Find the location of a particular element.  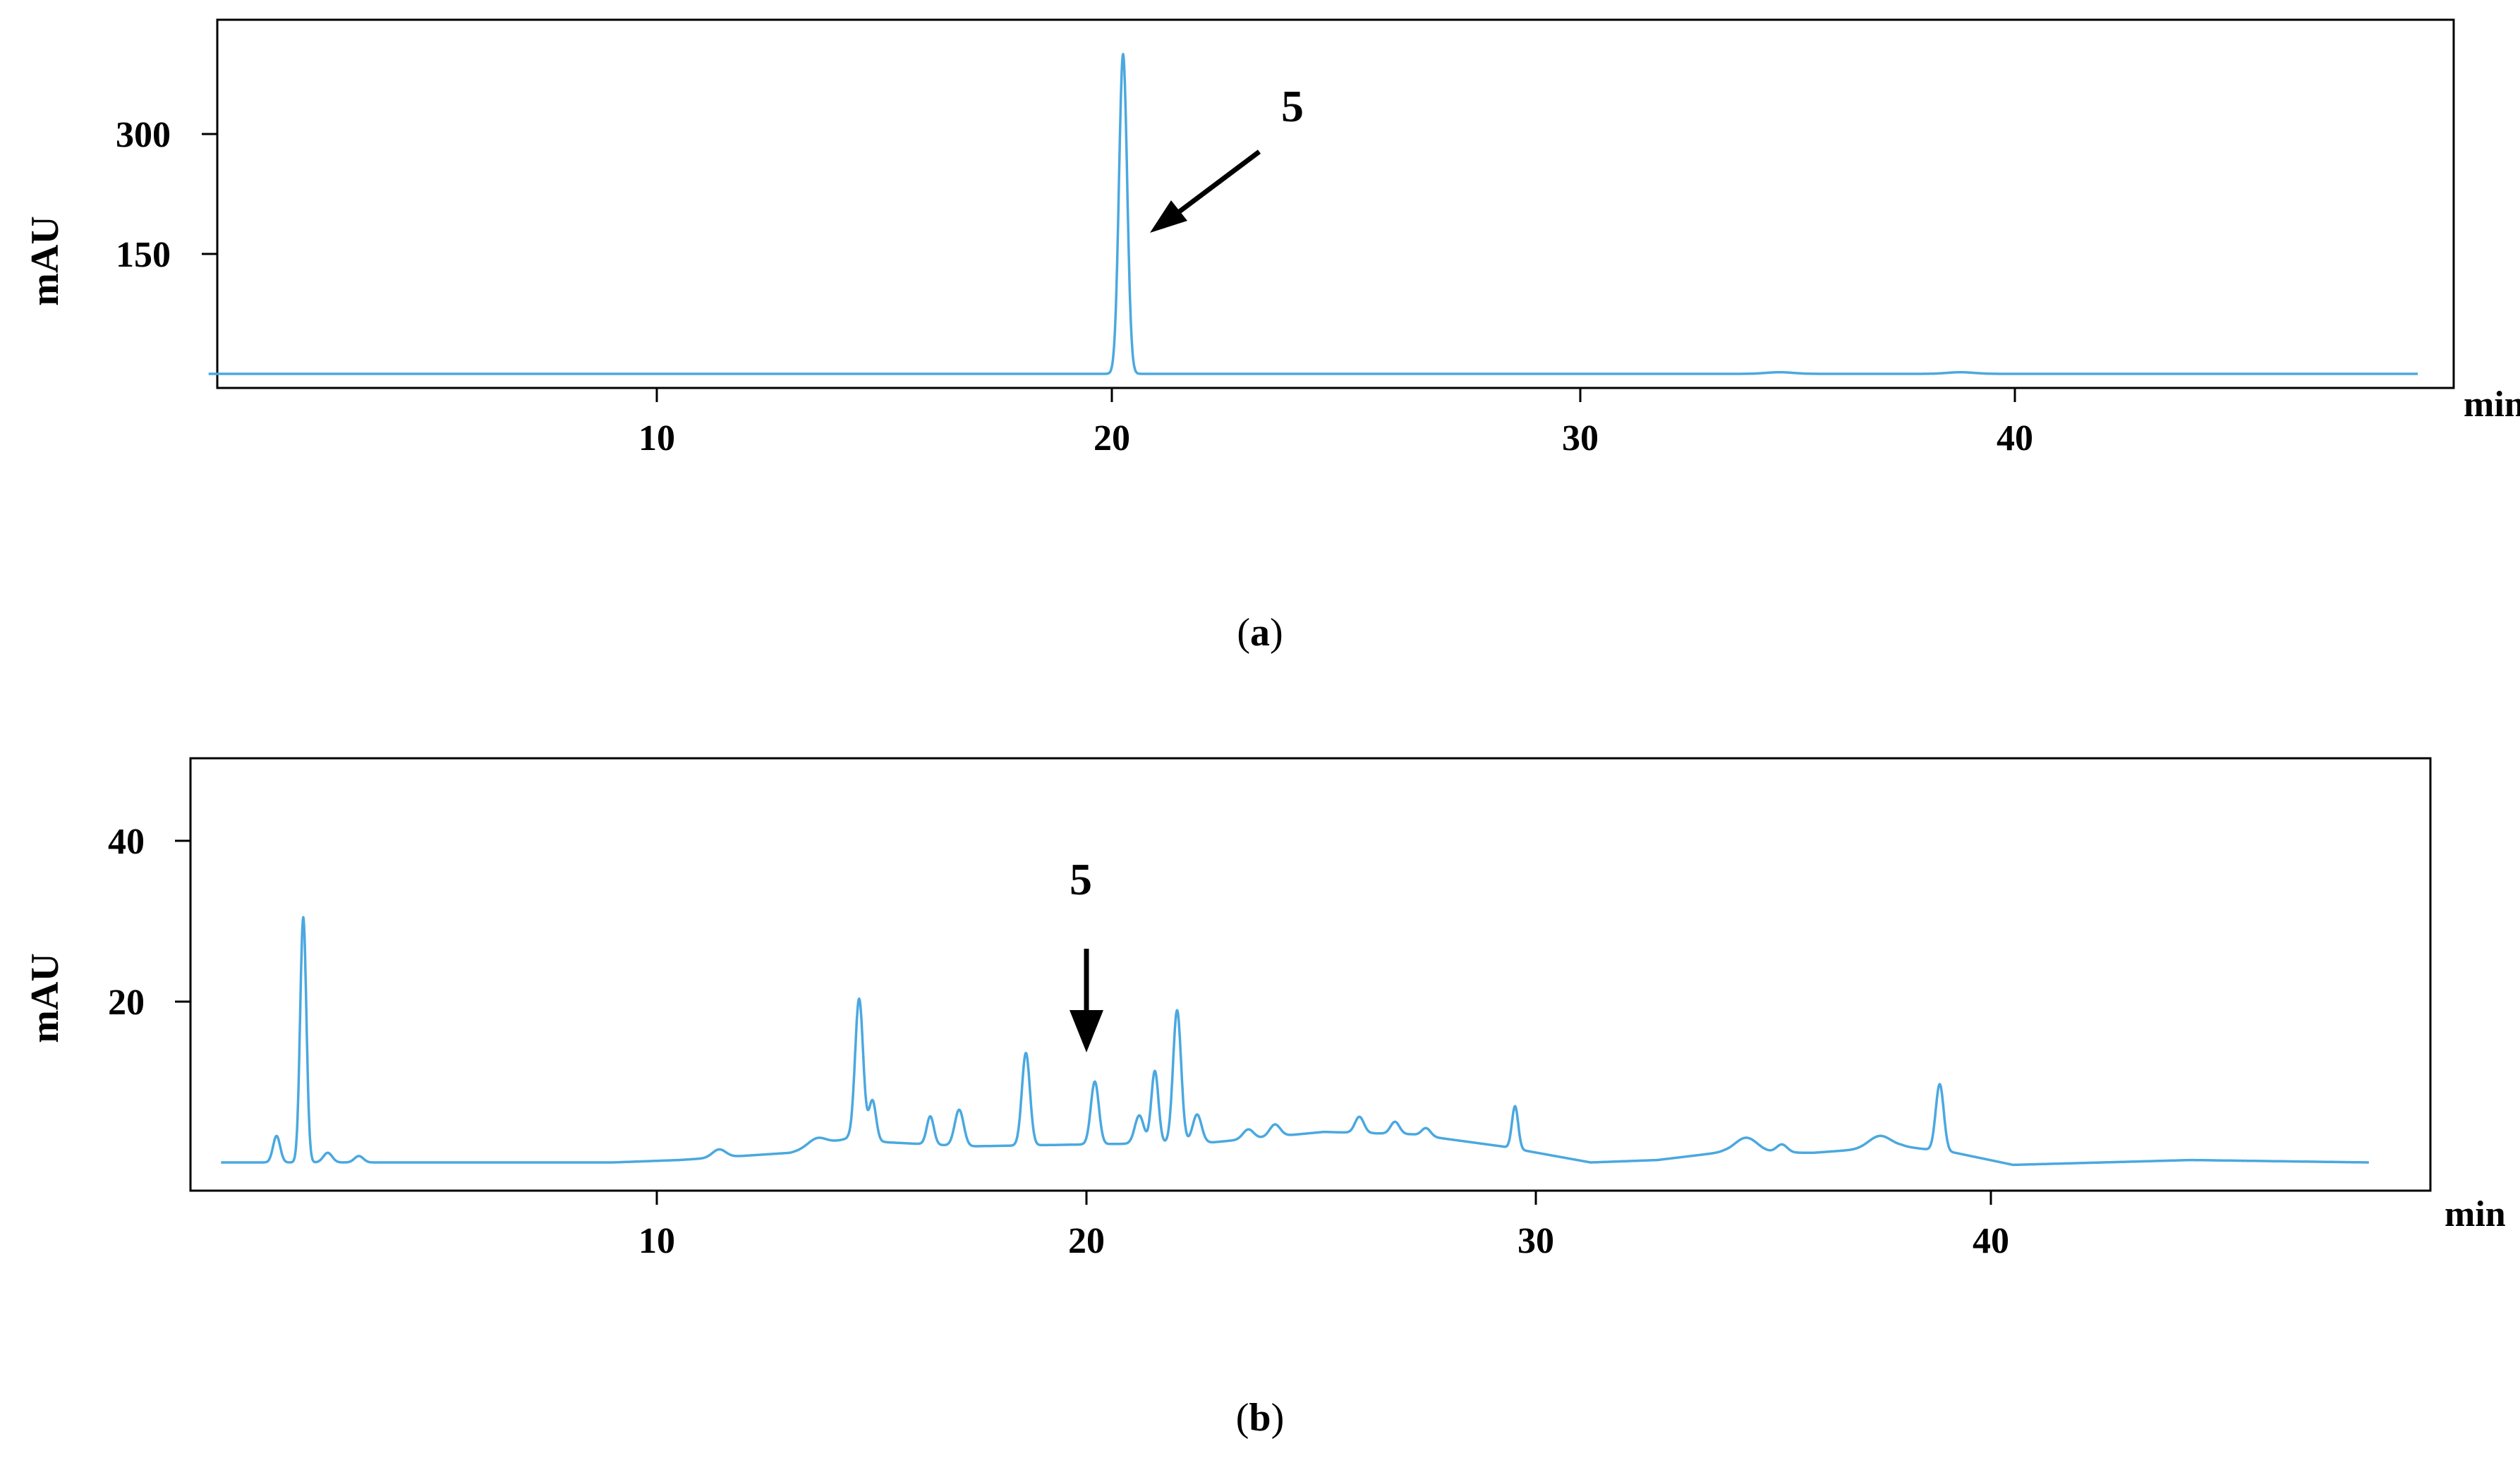

panel-a-xtick-label-20: 20 is located at coordinates (1112, 438).